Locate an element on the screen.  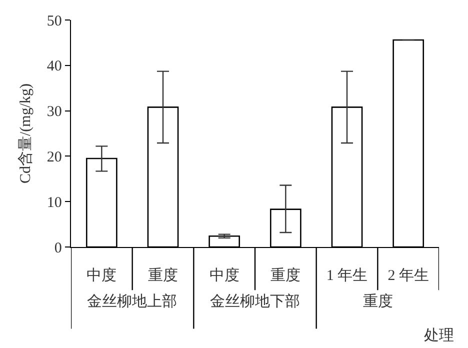
y-tick-label: 50 is located at coordinates (54, 21).